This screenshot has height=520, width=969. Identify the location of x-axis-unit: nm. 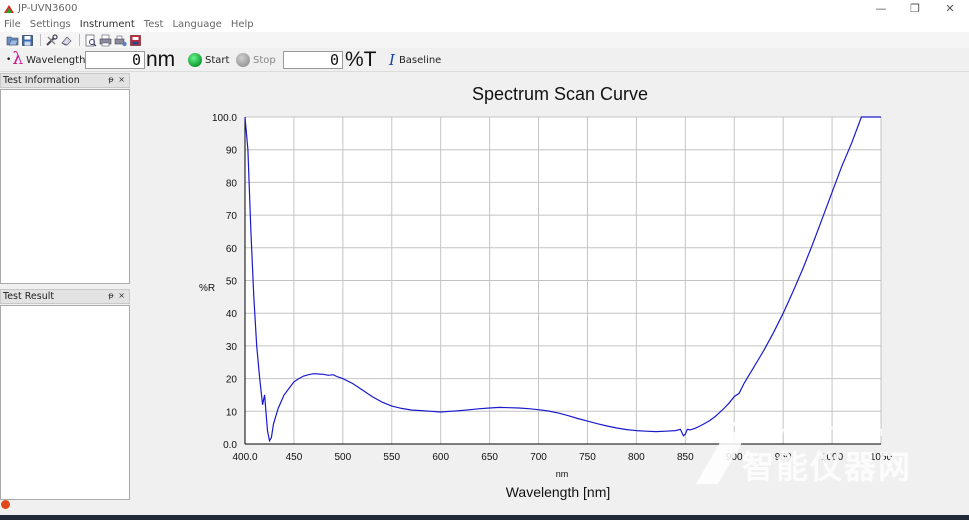
(562, 474).